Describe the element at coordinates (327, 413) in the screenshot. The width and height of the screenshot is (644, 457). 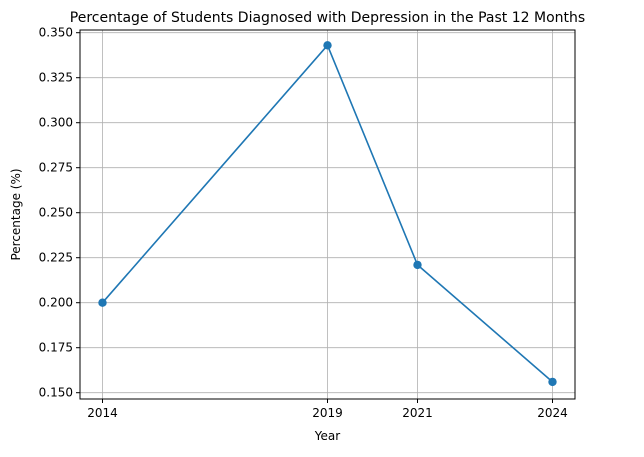
I see `x-tick-label: 2019` at that location.